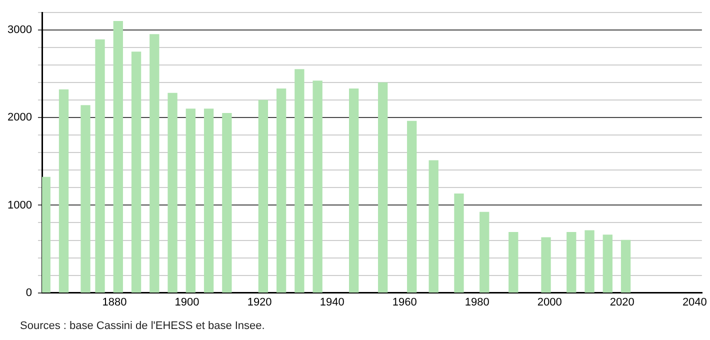 The height and width of the screenshot is (340, 710). What do you see at coordinates (549, 302) in the screenshot?
I see `x-tick-label: 2000` at bounding box center [549, 302].